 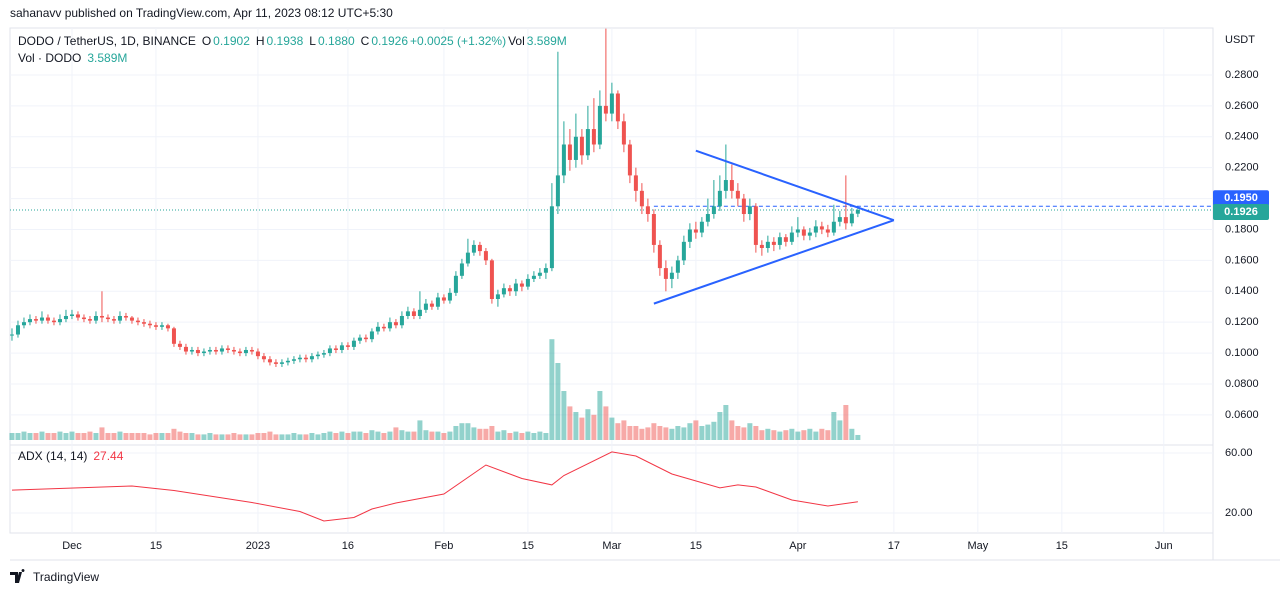 I want to click on legend-key: C, so click(x=365, y=41).